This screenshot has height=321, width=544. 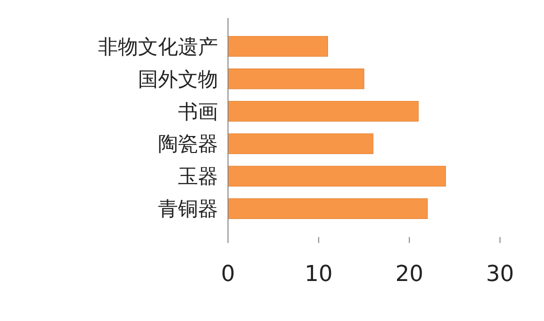 I want to click on x-tick-label: 30, so click(x=500, y=274).